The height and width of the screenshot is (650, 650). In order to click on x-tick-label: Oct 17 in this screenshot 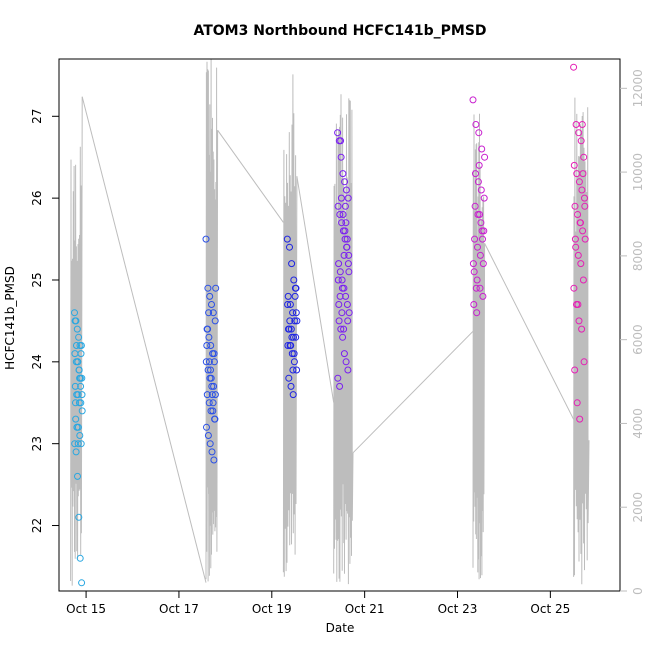, I will do `click(179, 609)`.